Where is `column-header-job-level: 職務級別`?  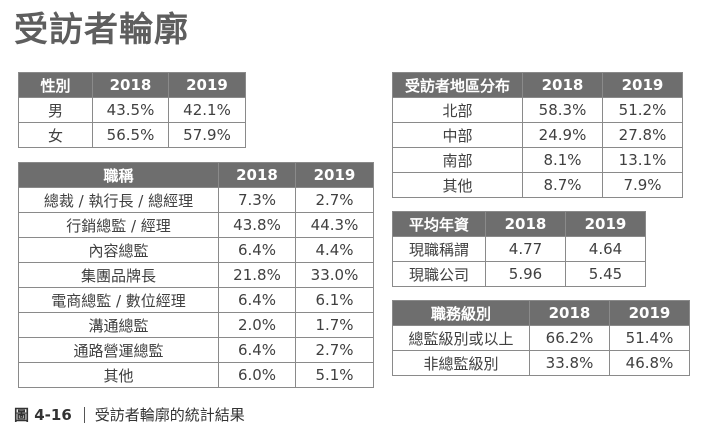 column-header-job-level: 職務級別 is located at coordinates (461, 313).